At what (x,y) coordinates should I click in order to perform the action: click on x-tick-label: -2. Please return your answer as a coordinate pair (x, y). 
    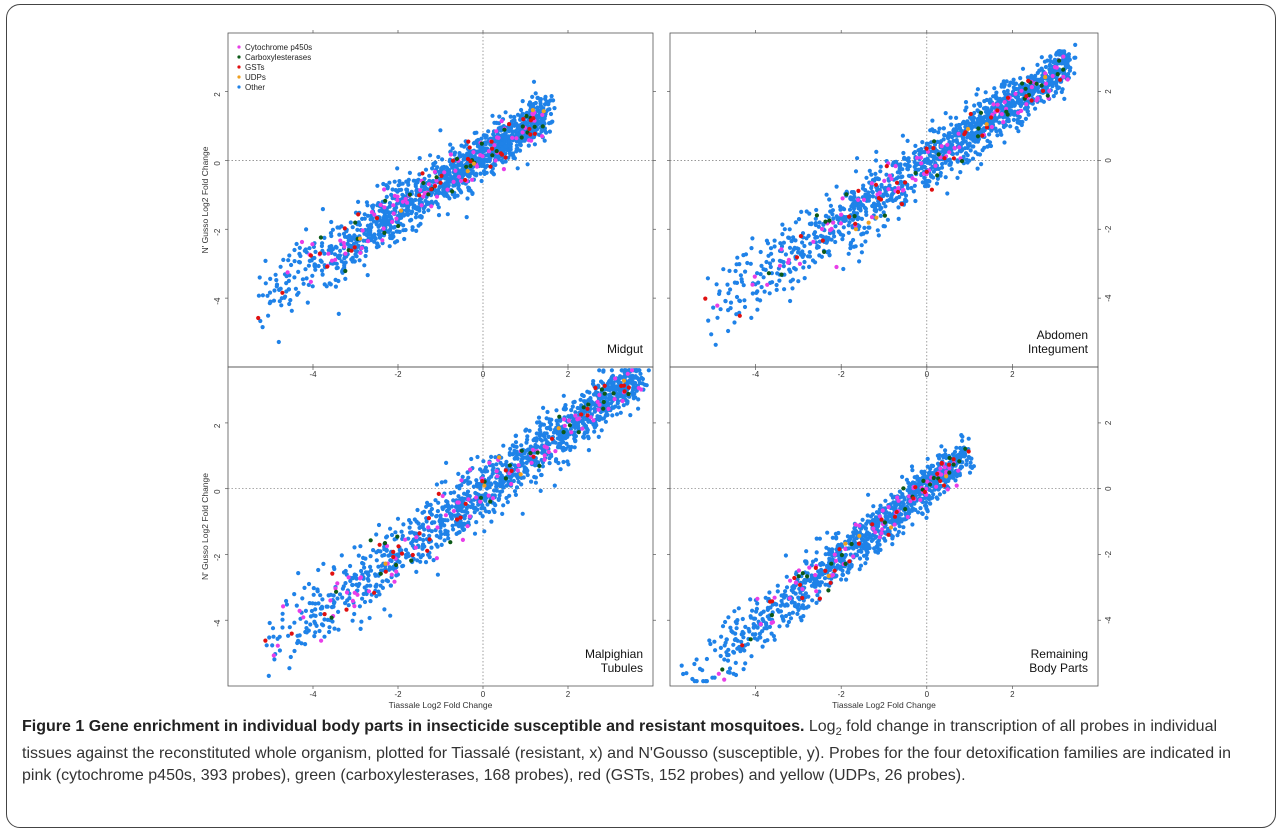
    Looking at the image, I should click on (842, 374).